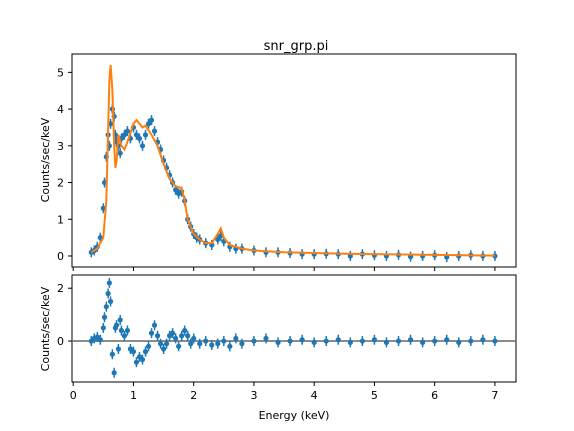 The image size is (574, 431). I want to click on x-axis-label: Energy (keV), so click(294, 415).